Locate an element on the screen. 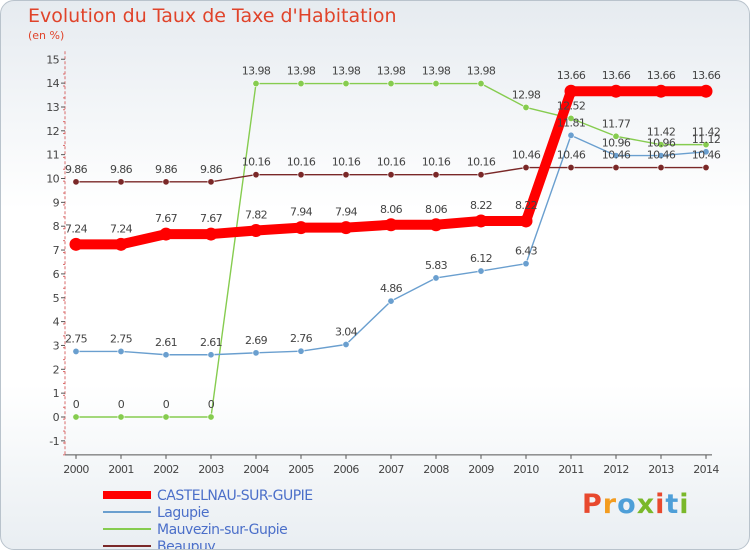 The image size is (750, 550). x-tick-label: 2012 is located at coordinates (616, 469).